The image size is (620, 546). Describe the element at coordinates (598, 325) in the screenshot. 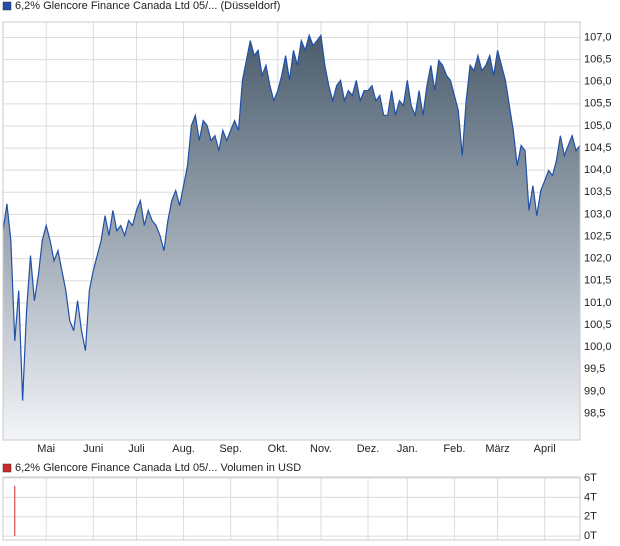

I see `y-tick-label: 100,5` at that location.